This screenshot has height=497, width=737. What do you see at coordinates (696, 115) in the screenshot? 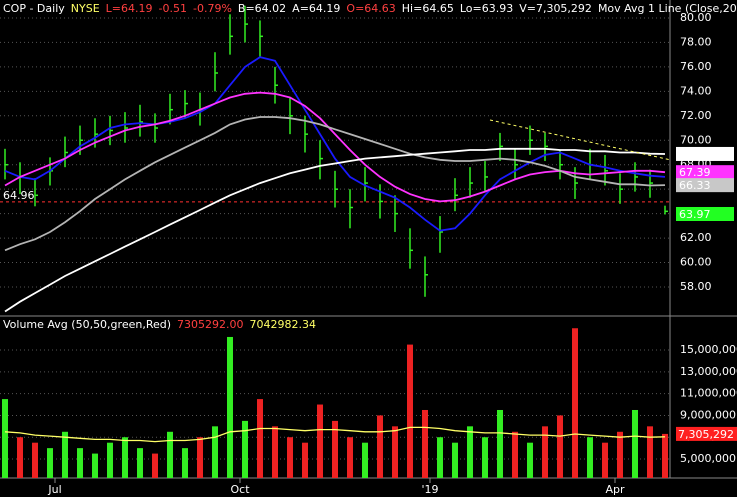
I see `y-tick-label: 72.00` at bounding box center [696, 115].